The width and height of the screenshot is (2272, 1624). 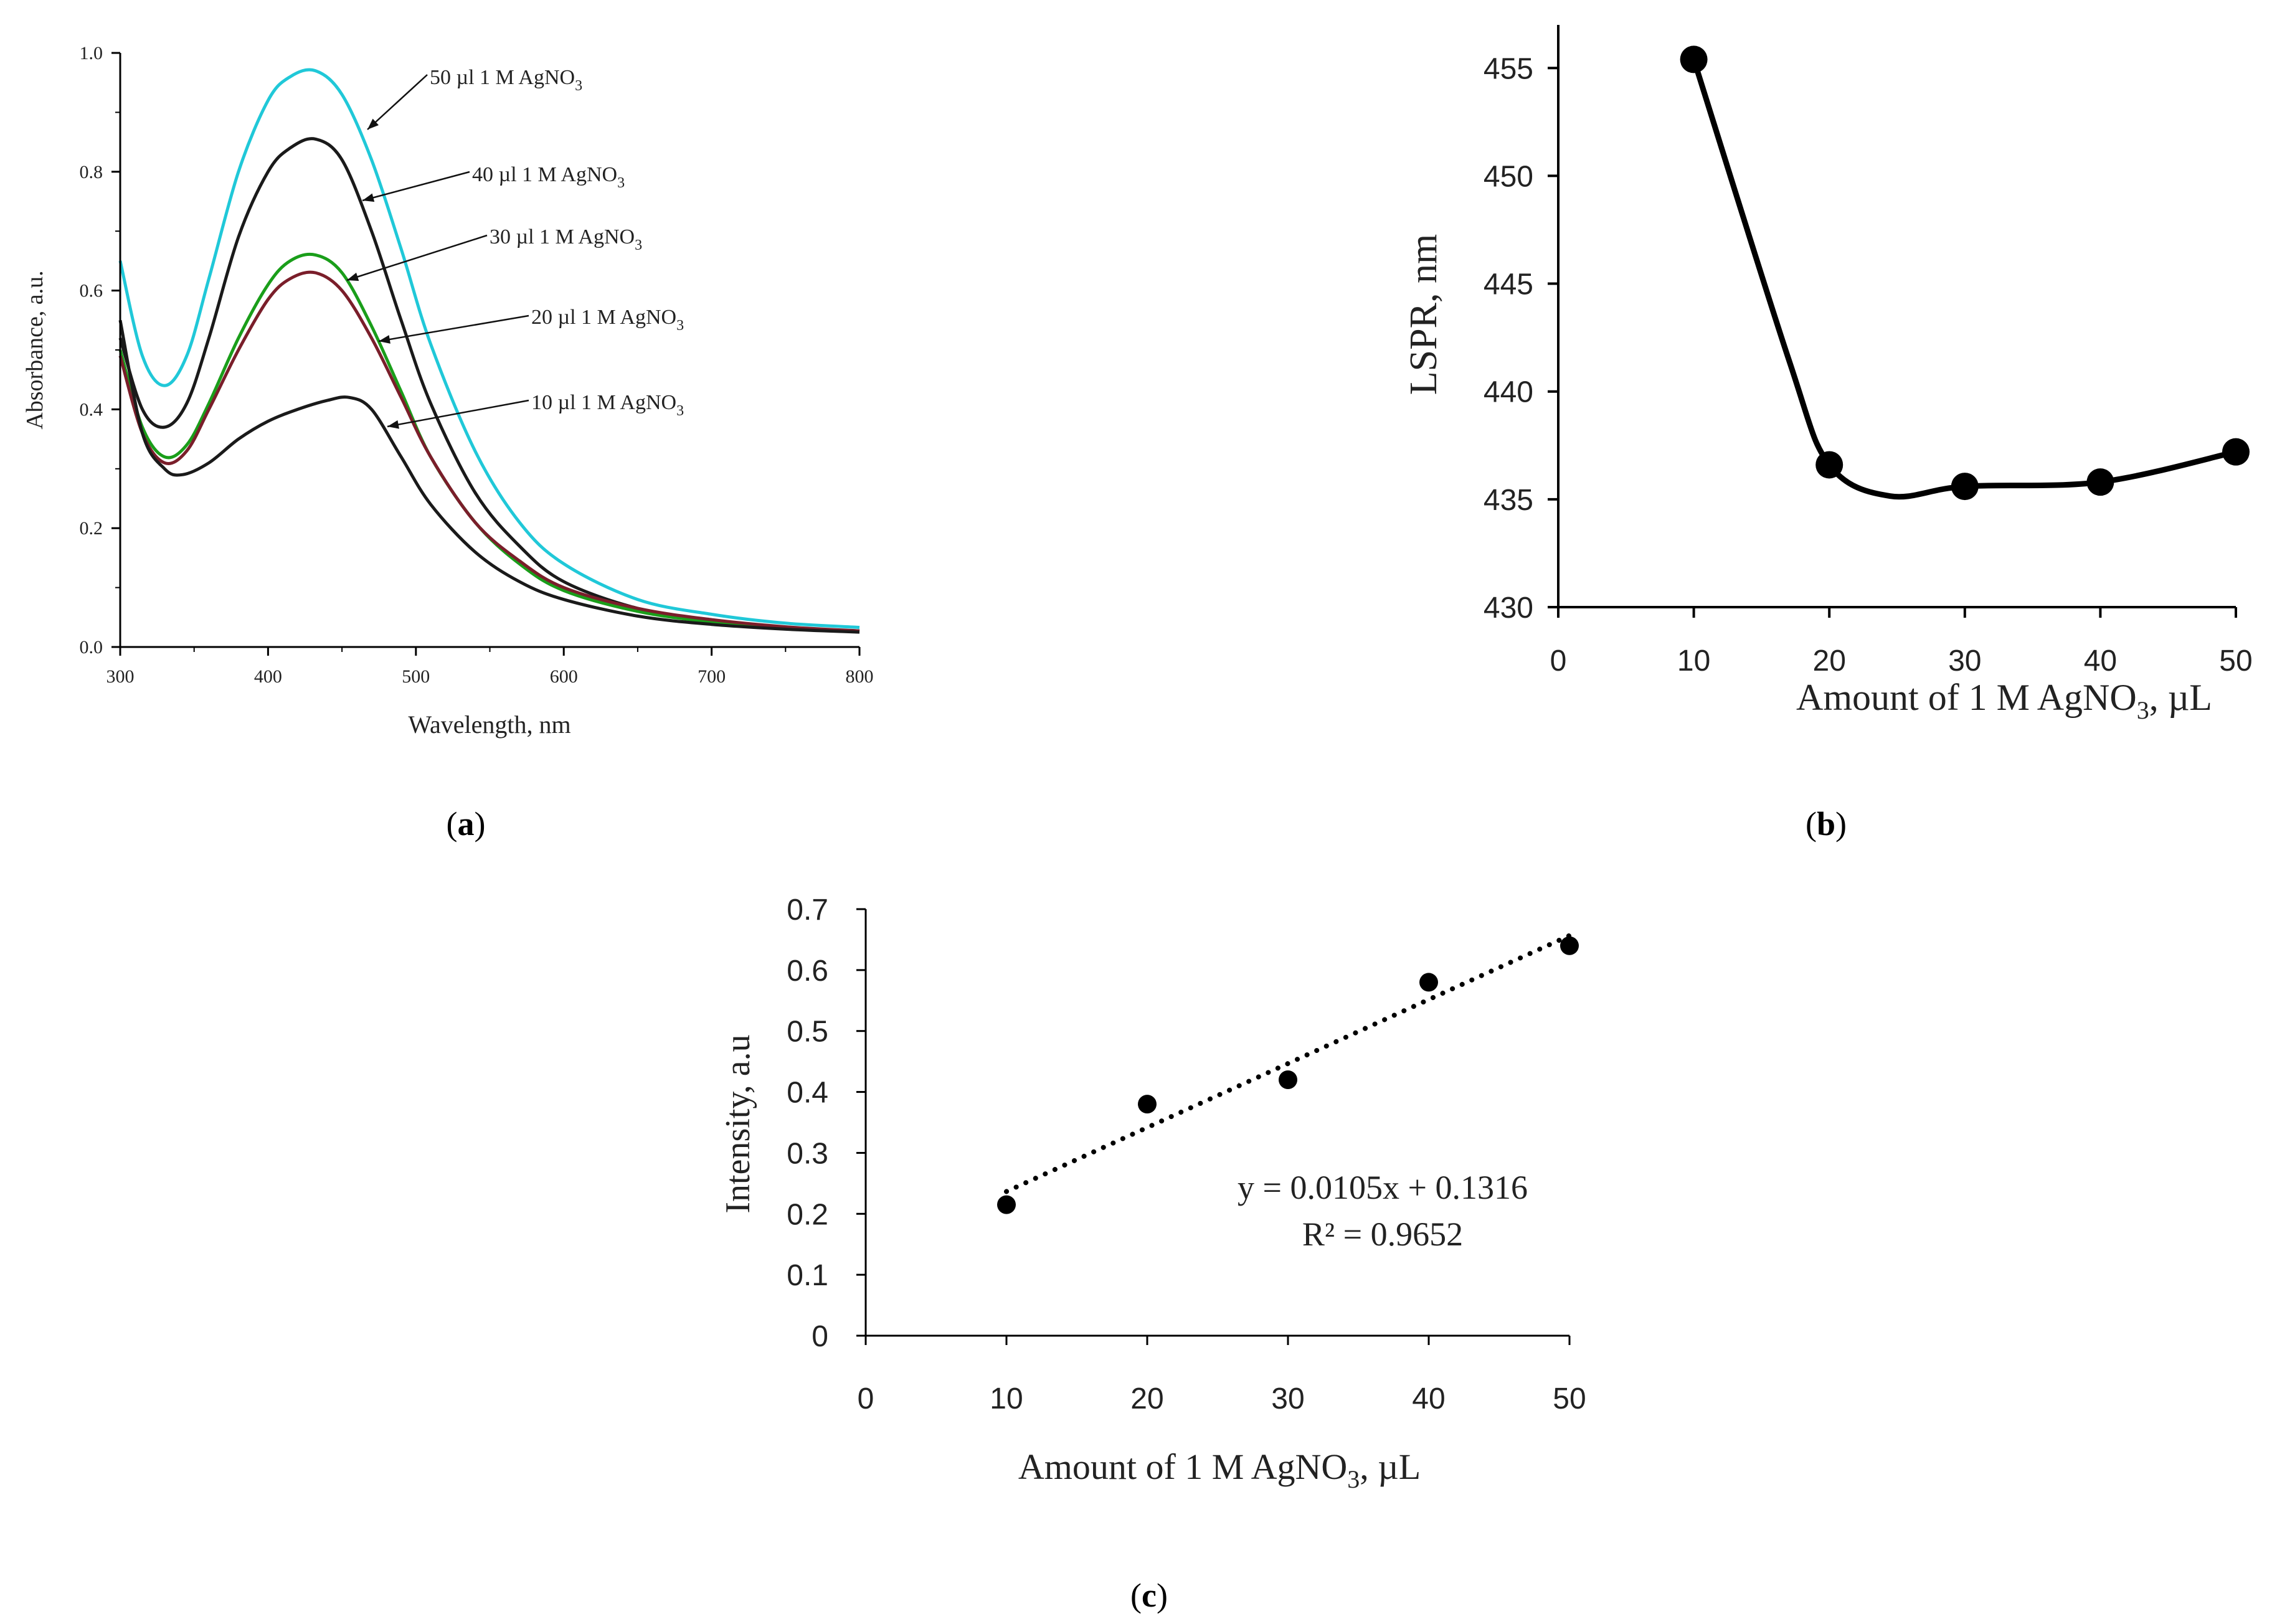 I want to click on b-y-axis-label: LSPR, nm, so click(x=1424, y=314).